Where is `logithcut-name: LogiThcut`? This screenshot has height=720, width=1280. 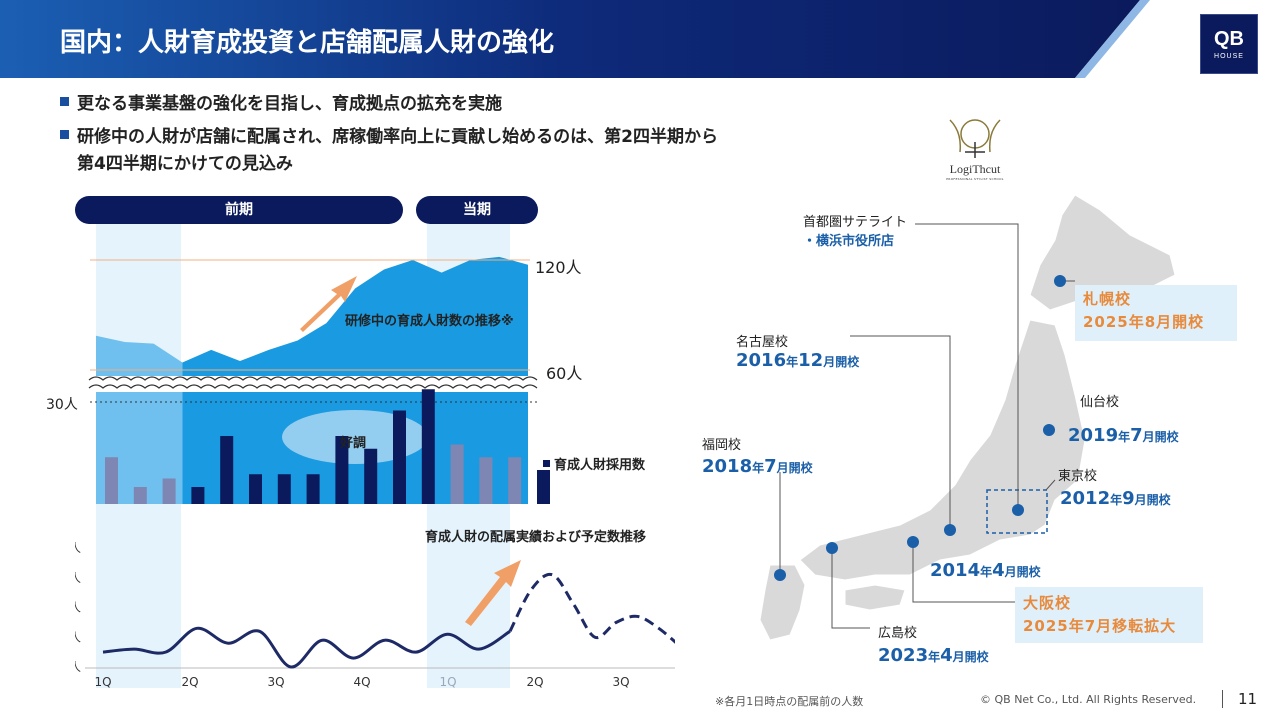 logithcut-name: LogiThcut is located at coordinates (975, 169).